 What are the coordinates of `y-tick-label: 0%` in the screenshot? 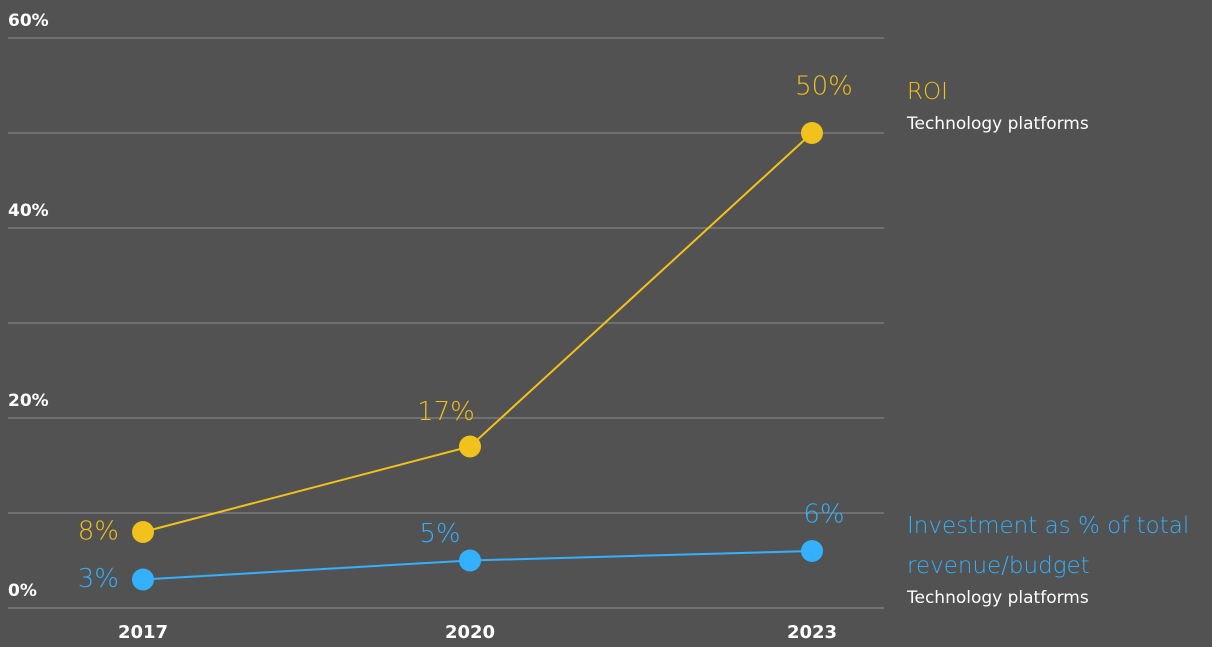 It's located at (22, 591).